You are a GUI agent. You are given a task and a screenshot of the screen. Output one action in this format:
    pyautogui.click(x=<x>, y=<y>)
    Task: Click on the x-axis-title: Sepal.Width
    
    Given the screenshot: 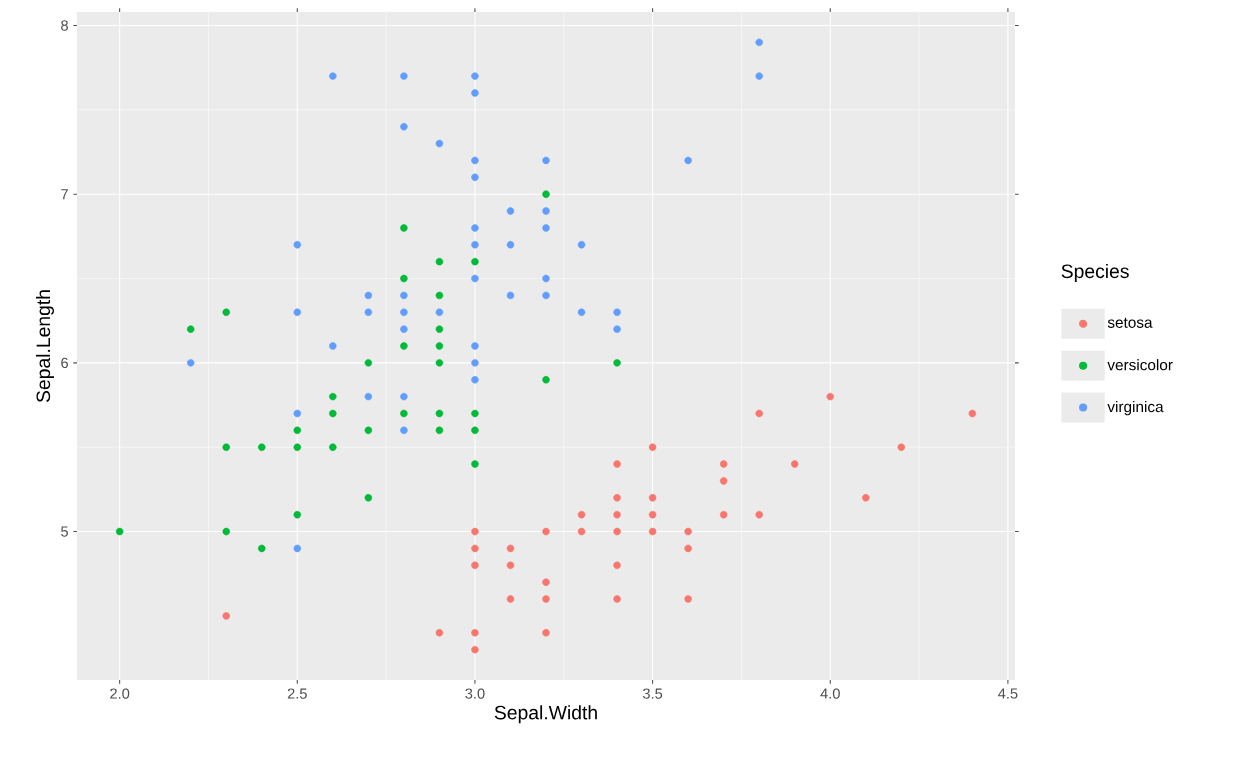 What is the action you would take?
    pyautogui.click(x=545, y=714)
    